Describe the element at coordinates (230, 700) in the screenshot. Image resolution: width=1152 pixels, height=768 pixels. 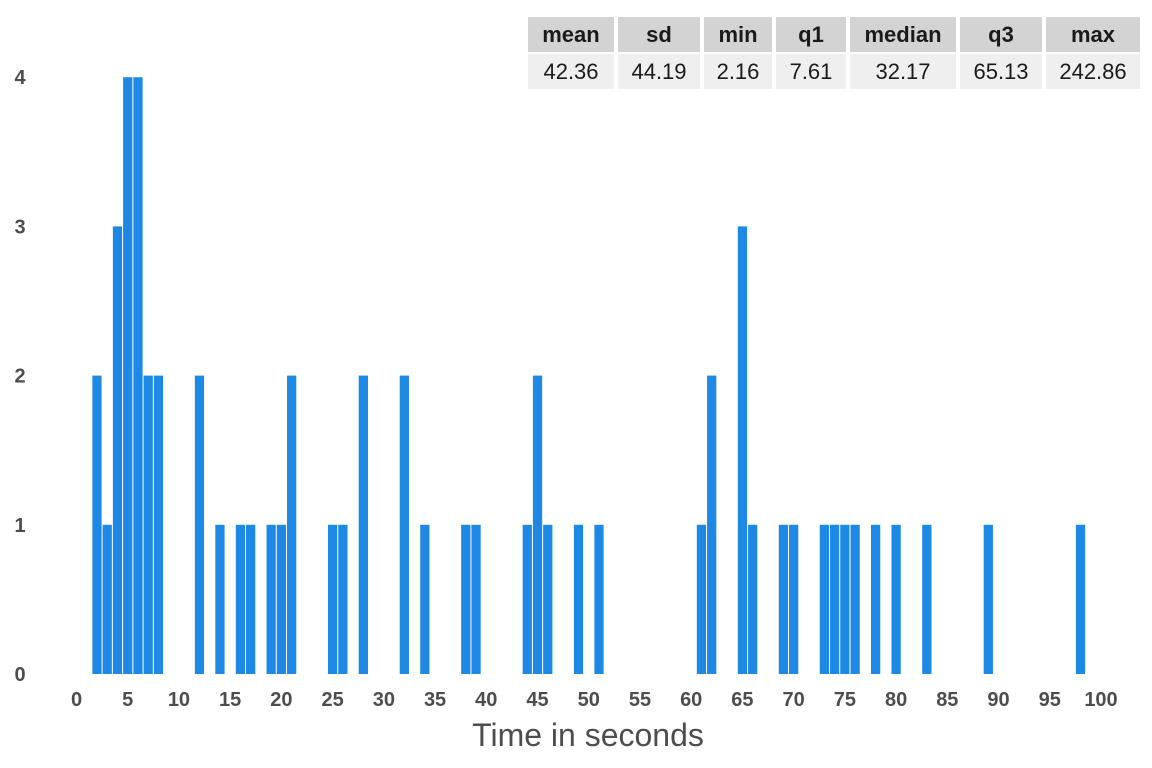
I see `x-tick-label: 15` at that location.